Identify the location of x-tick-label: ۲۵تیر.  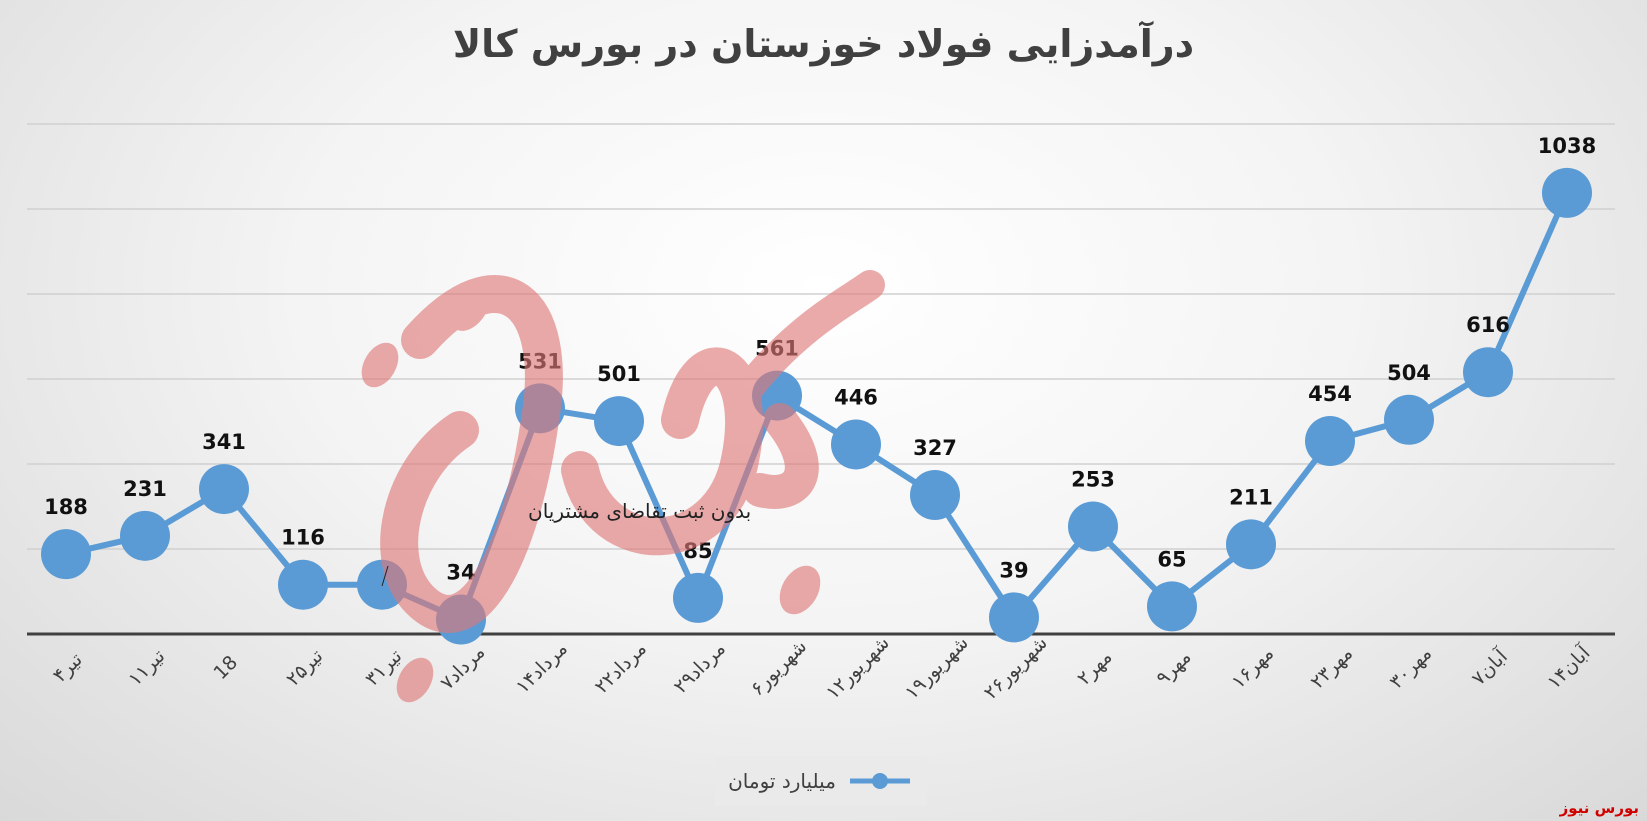
(304, 667).